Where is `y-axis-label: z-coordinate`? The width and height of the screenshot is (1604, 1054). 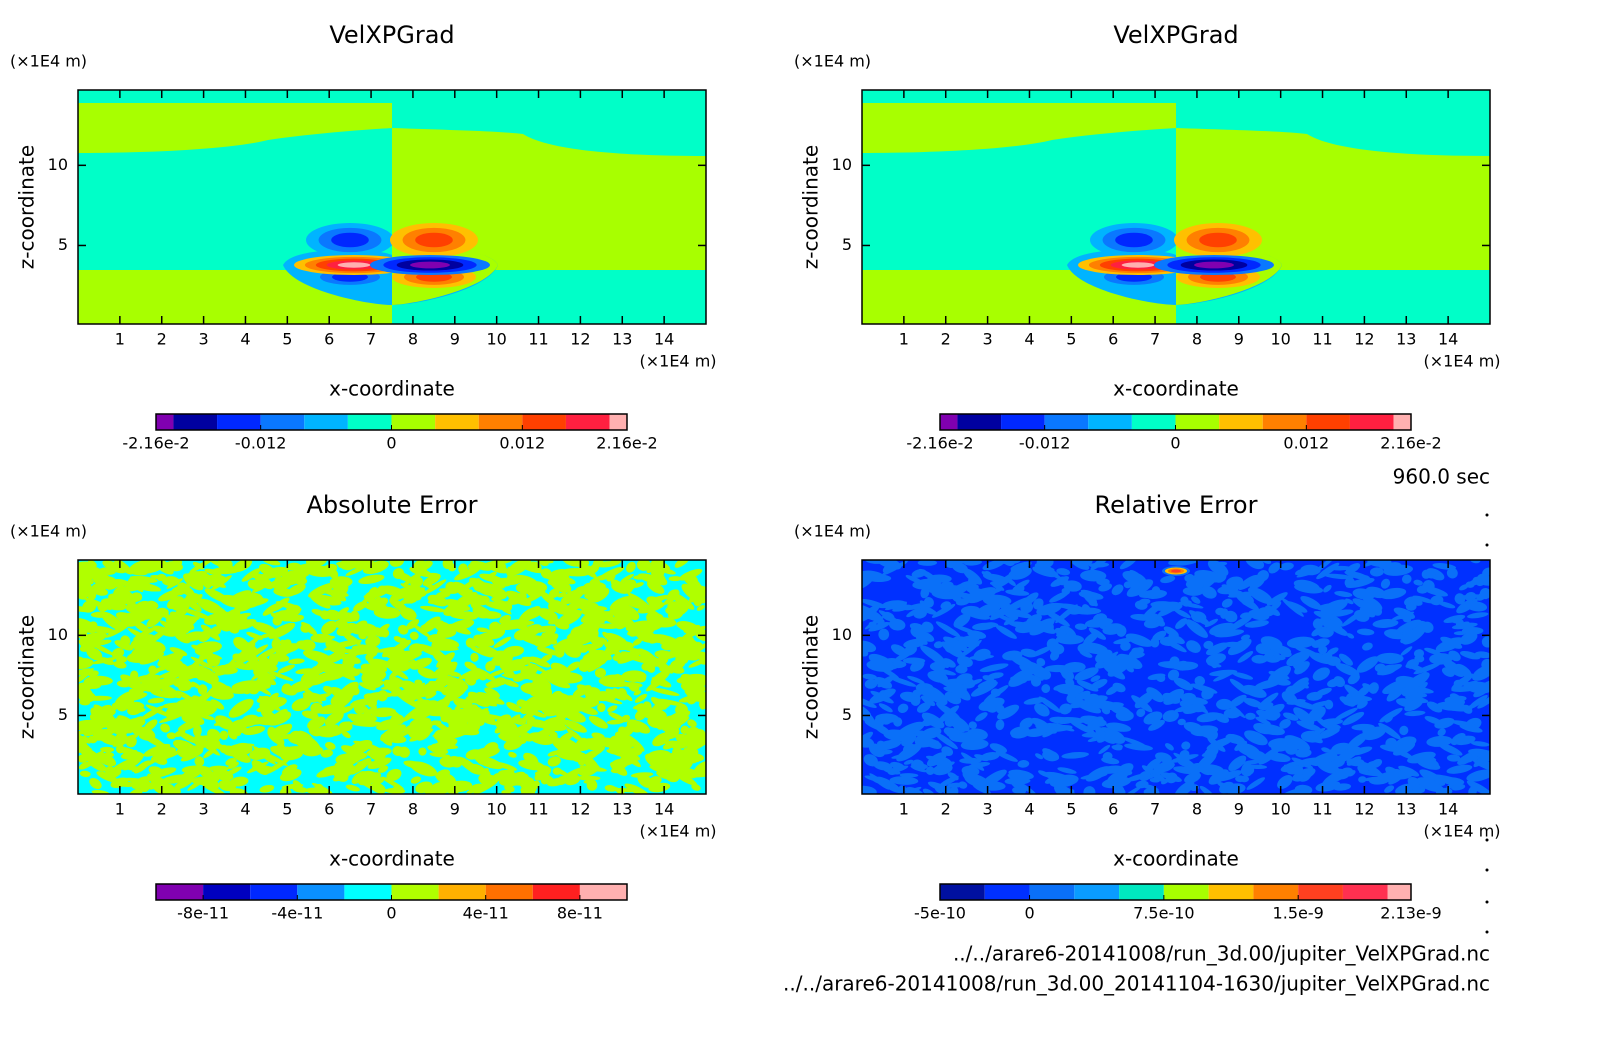 y-axis-label: z-coordinate is located at coordinates (811, 677).